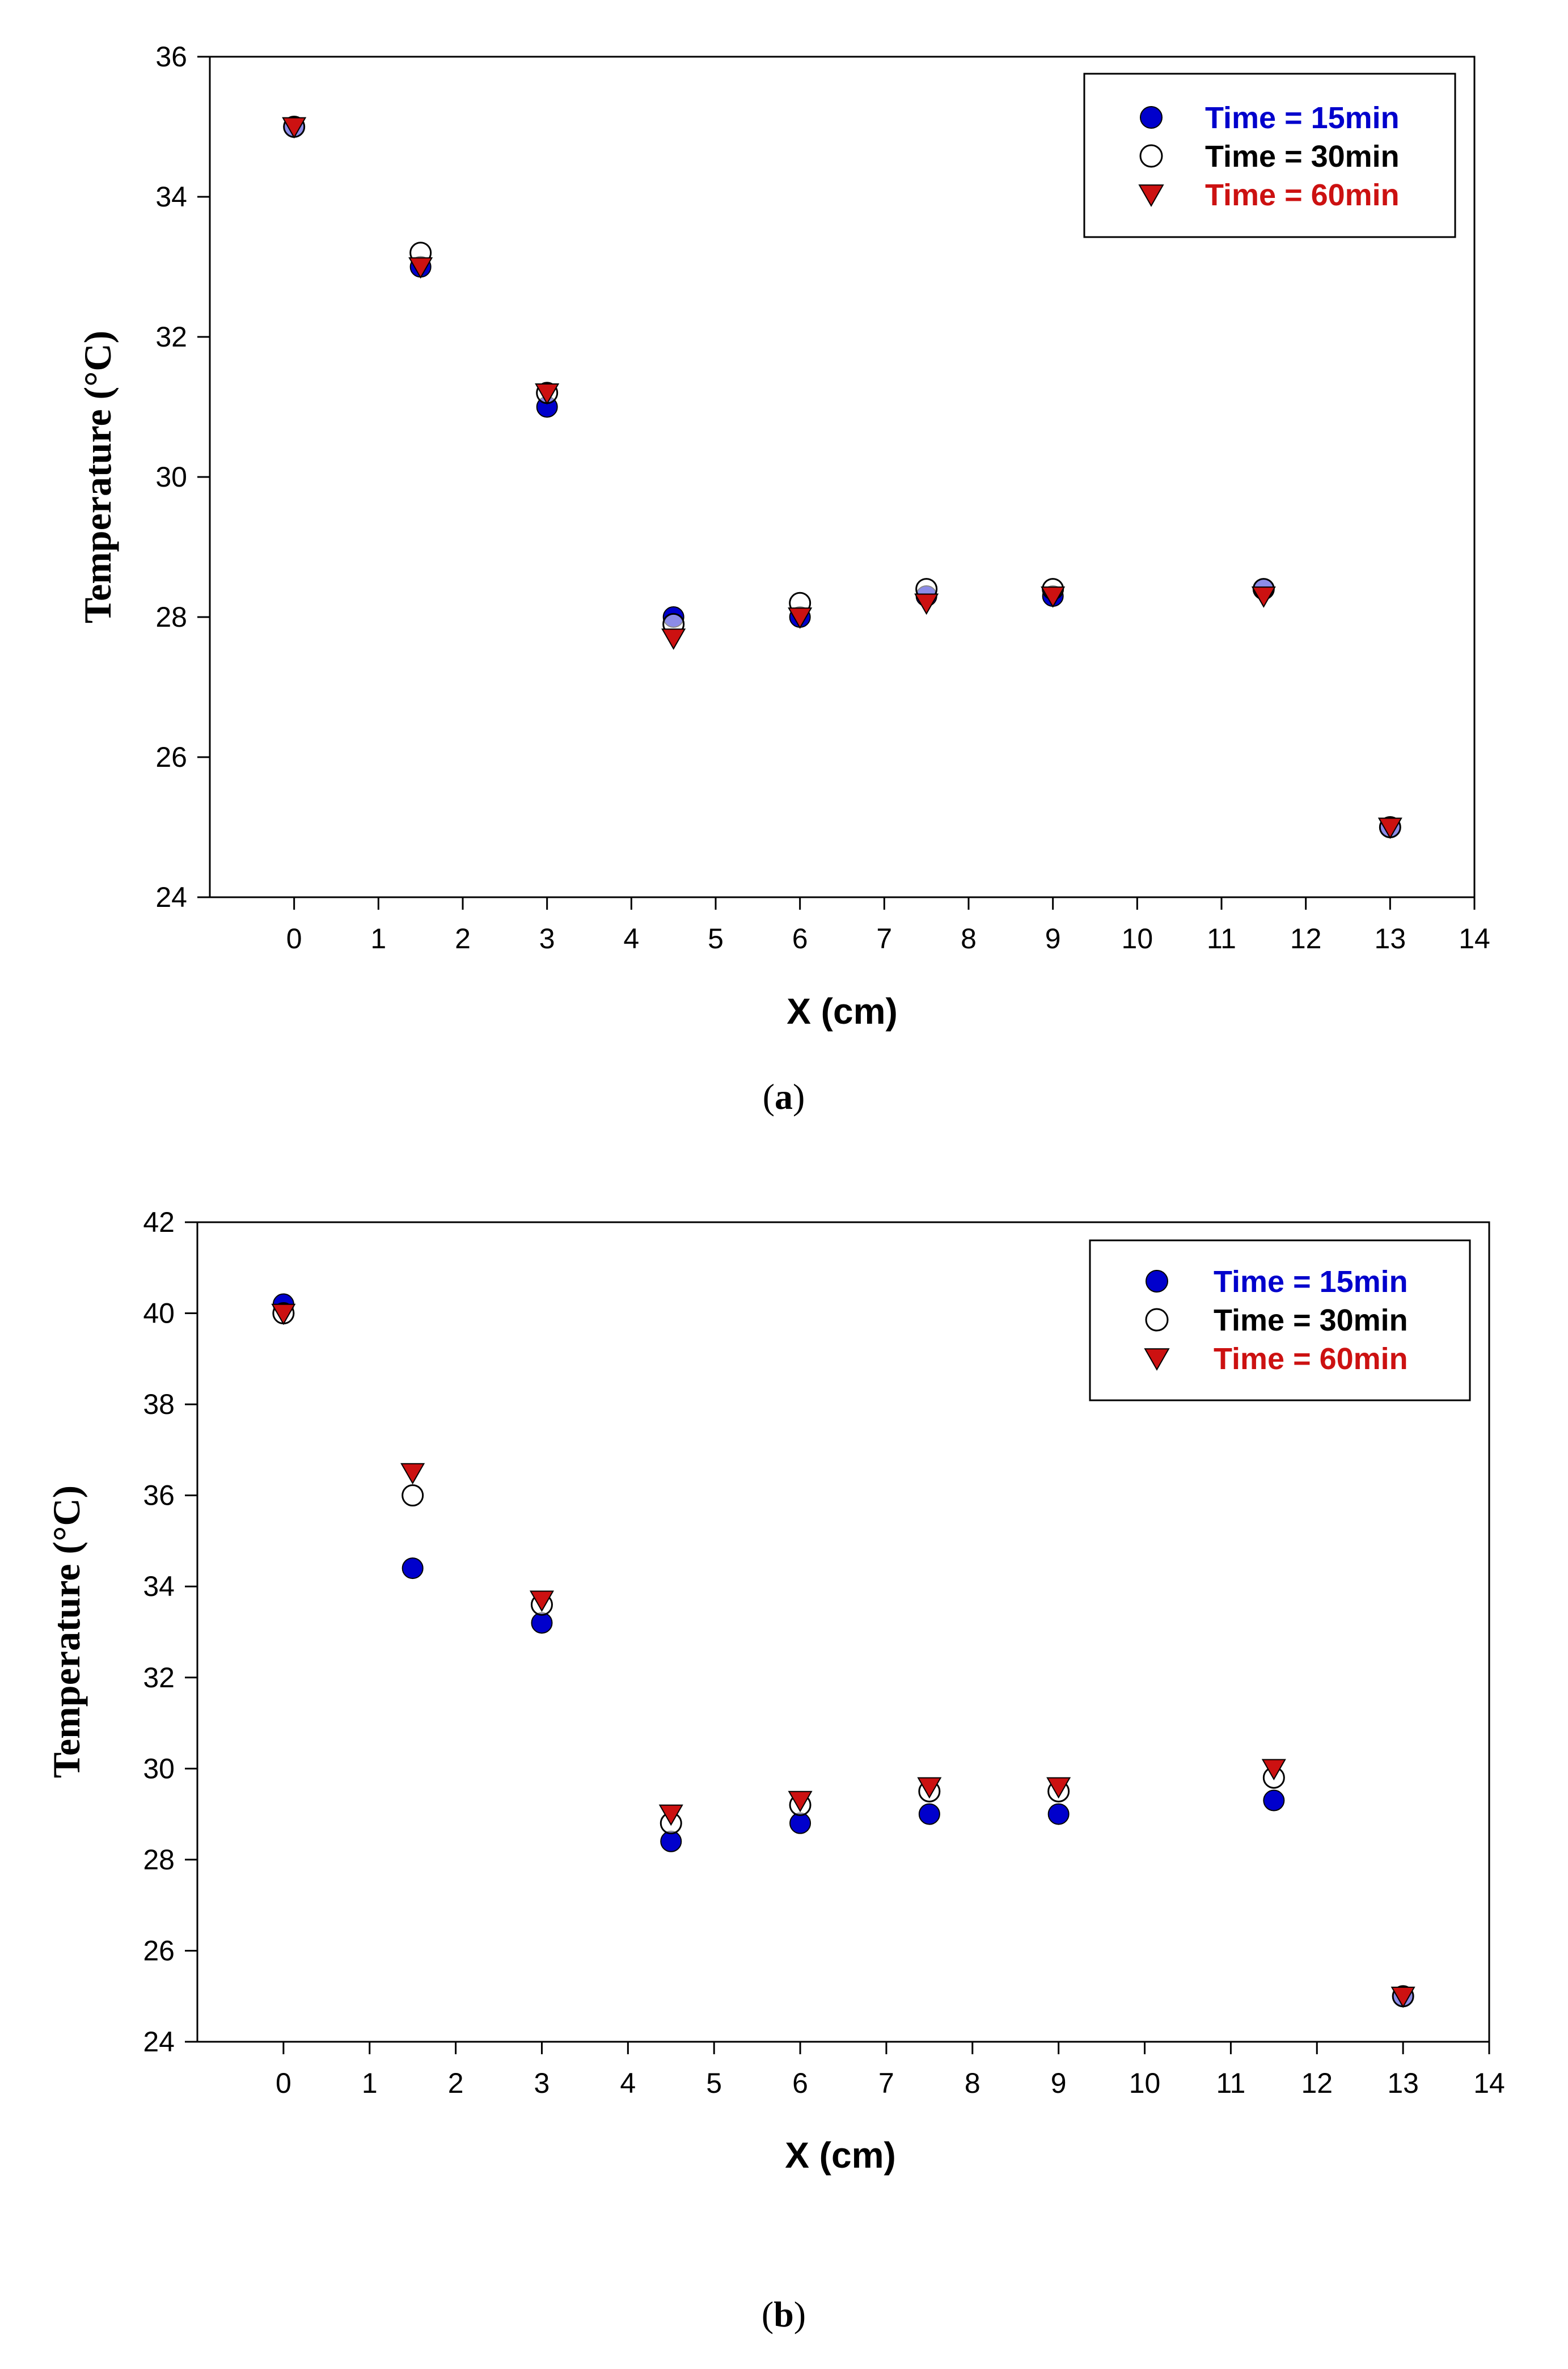 This screenshot has height=2369, width=1568. What do you see at coordinates (1145, 2083) in the screenshot?
I see `x-tick-label-b: 10` at bounding box center [1145, 2083].